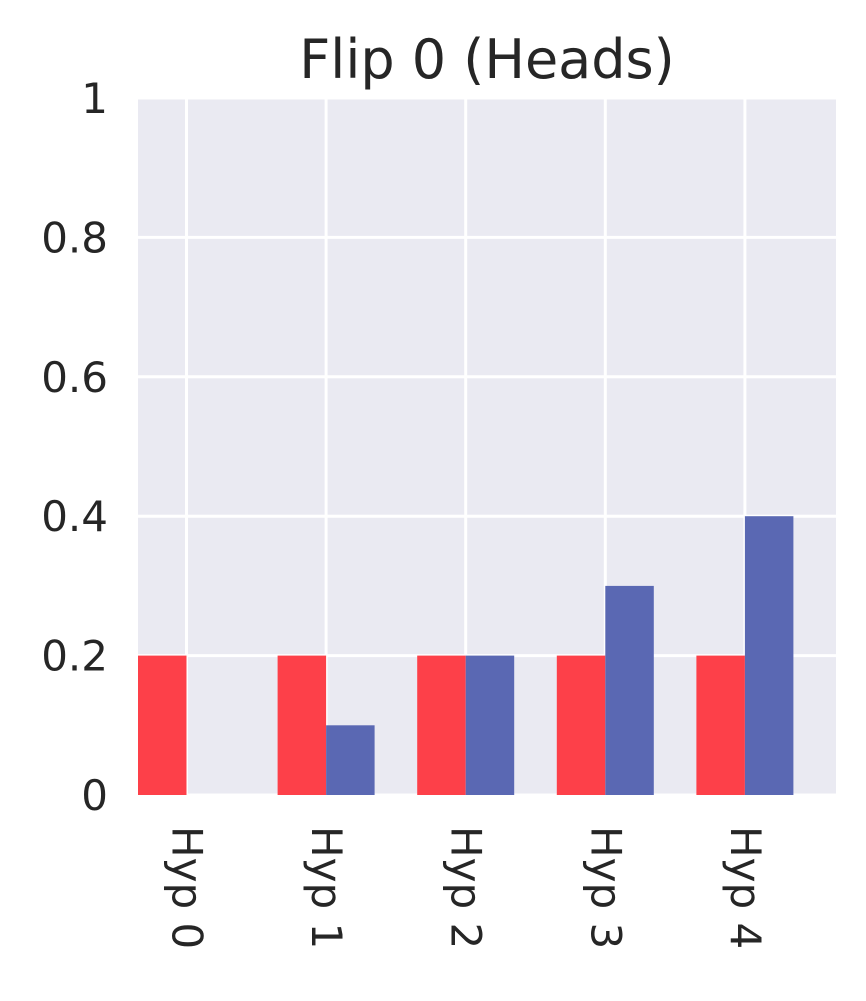  Describe the element at coordinates (74, 516) in the screenshot. I see `y-tick-label: 0.4` at that location.